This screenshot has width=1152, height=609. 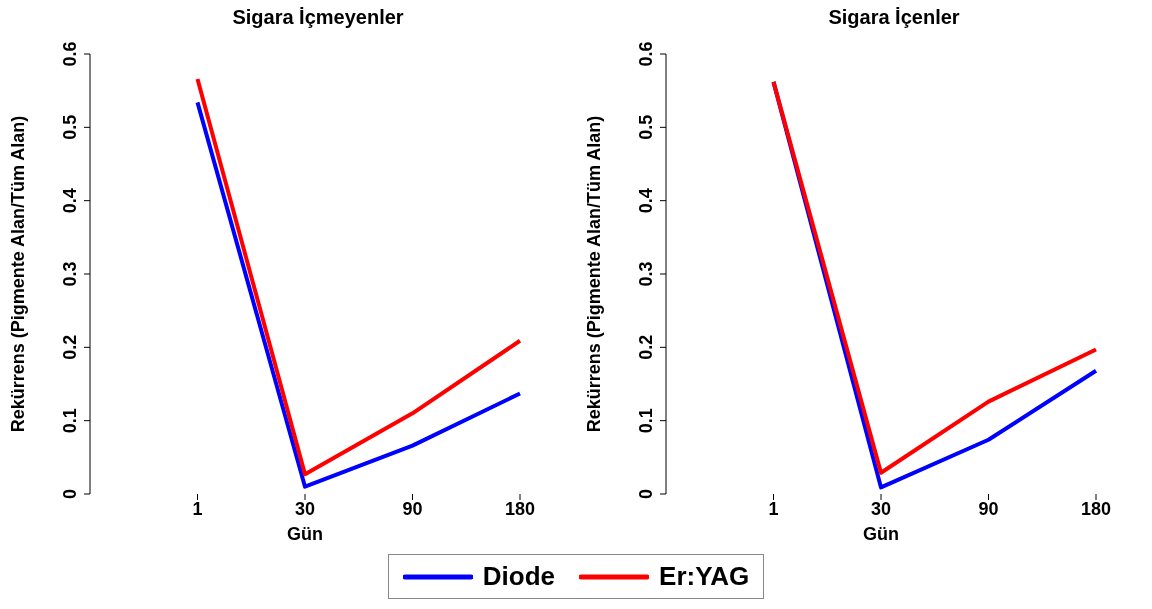 What do you see at coordinates (704, 576) in the screenshot?
I see `legend-label: Er:YAG` at bounding box center [704, 576].